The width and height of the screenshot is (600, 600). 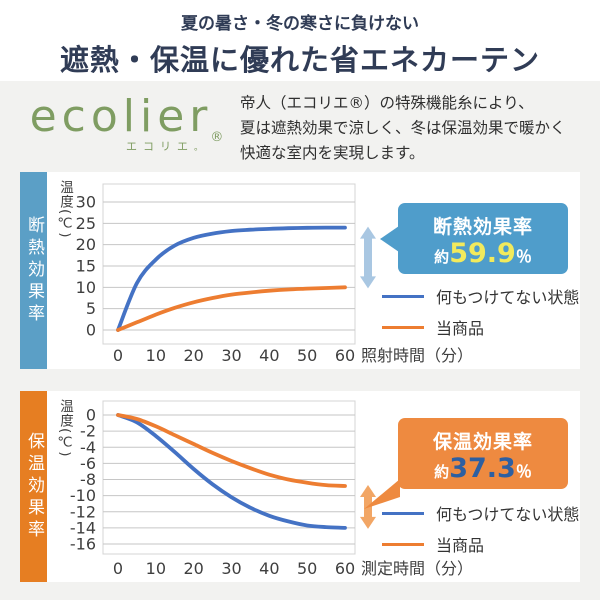 I want to click on registered-mark-icon: ®, so click(x=217, y=137).